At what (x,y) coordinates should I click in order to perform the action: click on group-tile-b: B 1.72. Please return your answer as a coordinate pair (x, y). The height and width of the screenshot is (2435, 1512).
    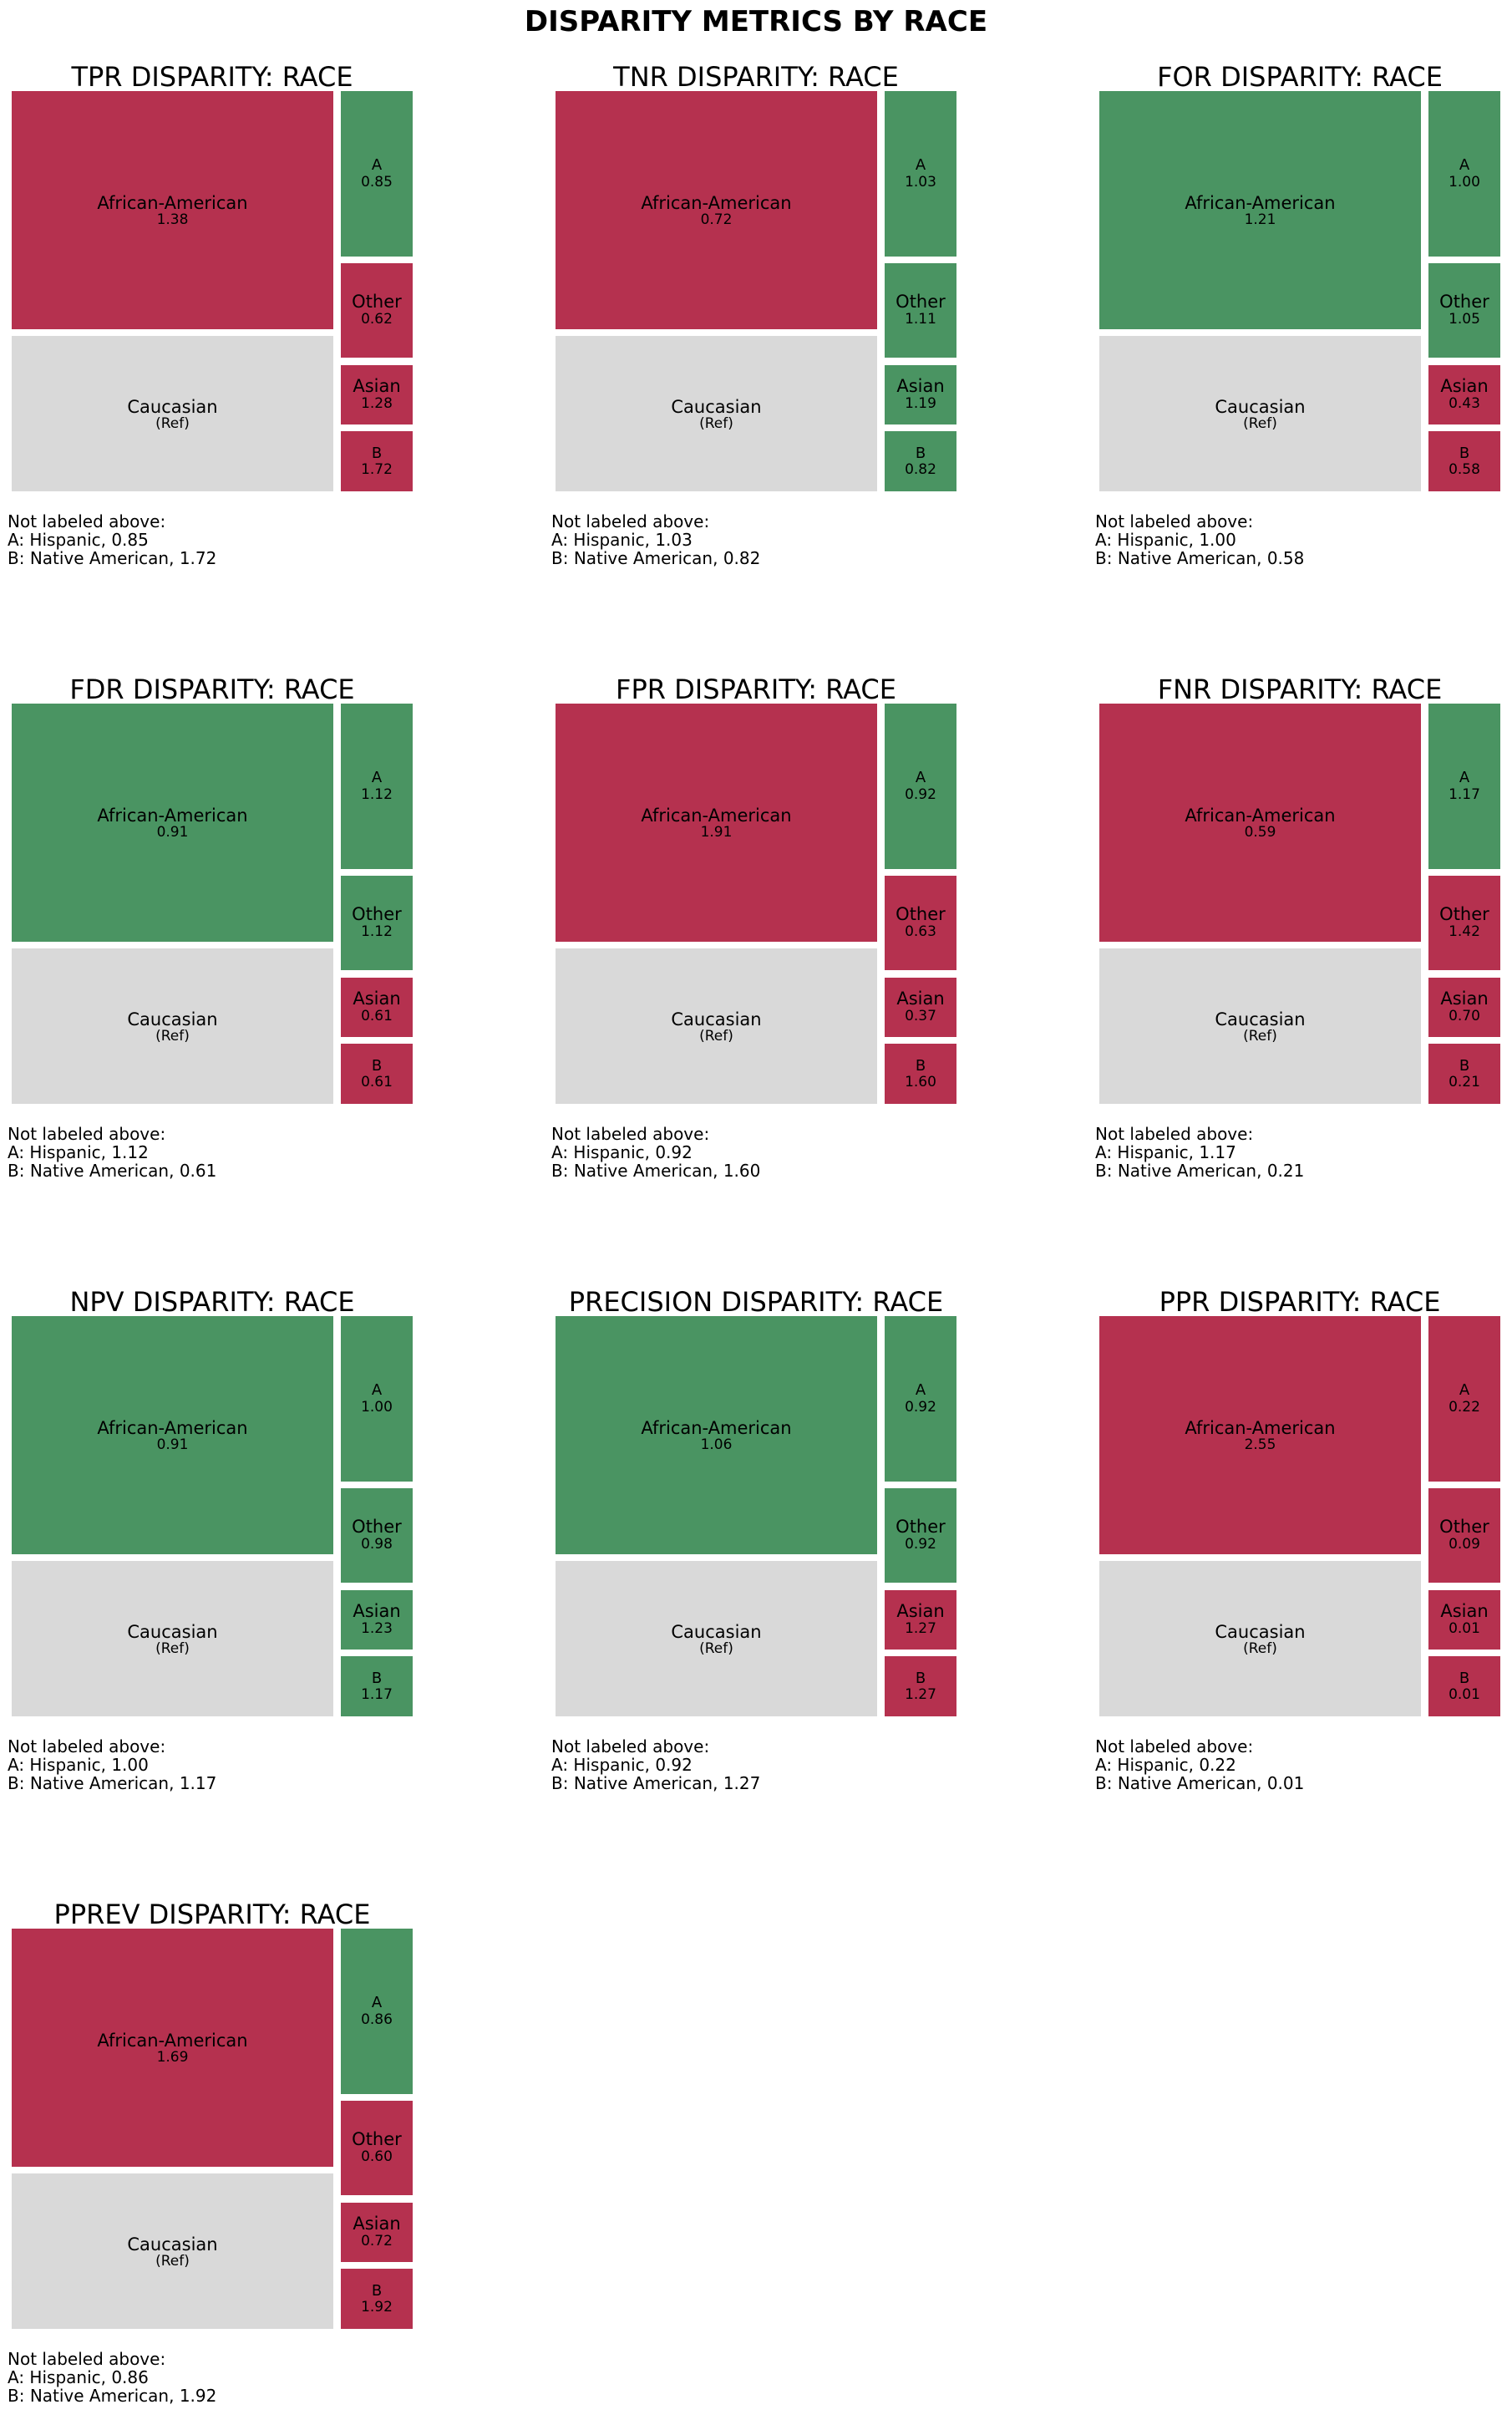
    Looking at the image, I should click on (377, 461).